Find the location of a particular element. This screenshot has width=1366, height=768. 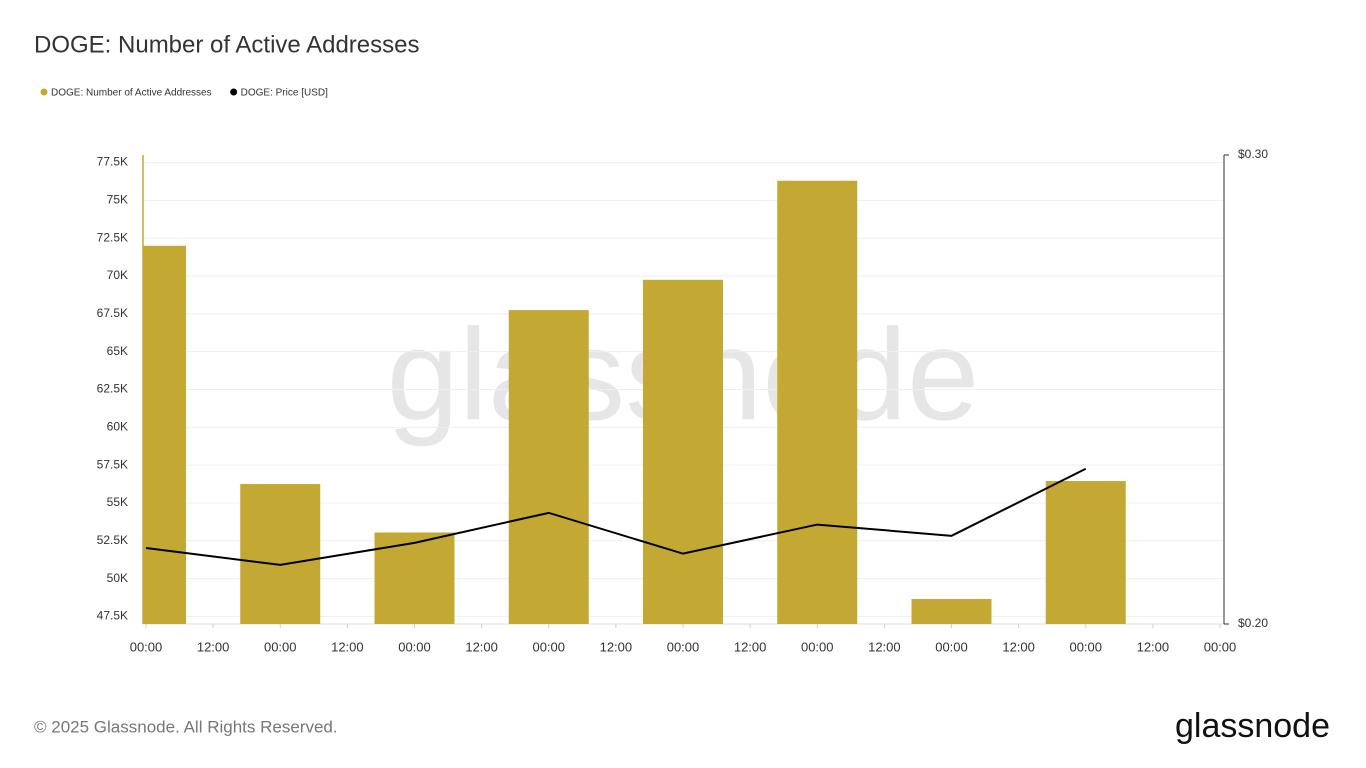

y2-tick-label: $0.20 is located at coordinates (1253, 623).